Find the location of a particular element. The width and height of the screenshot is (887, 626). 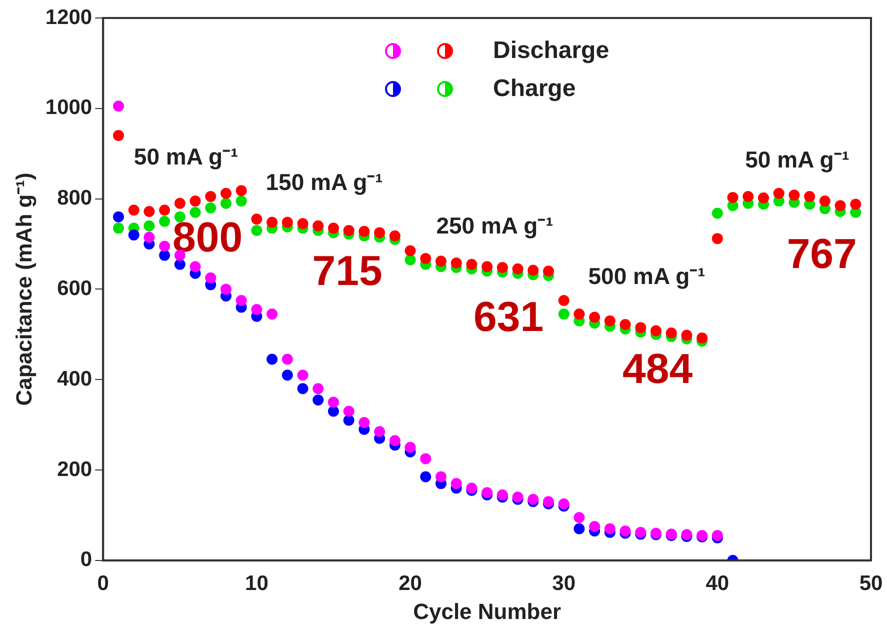

x-tick-label: 50 is located at coordinates (871, 583).